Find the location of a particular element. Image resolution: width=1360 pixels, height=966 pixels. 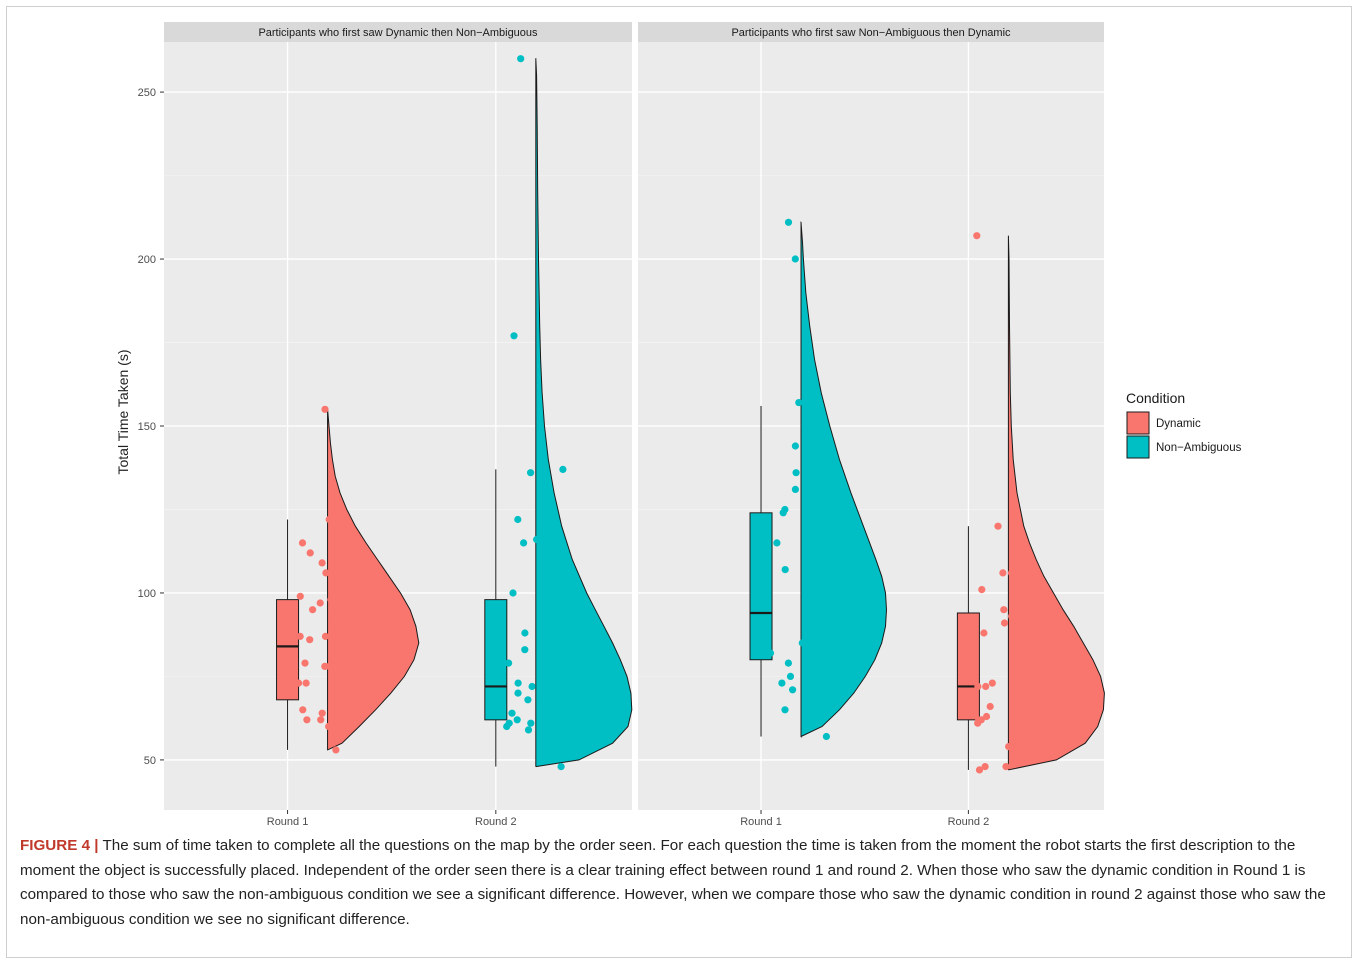

y-axis-label: Total Time Taken (s) is located at coordinates (123, 411).